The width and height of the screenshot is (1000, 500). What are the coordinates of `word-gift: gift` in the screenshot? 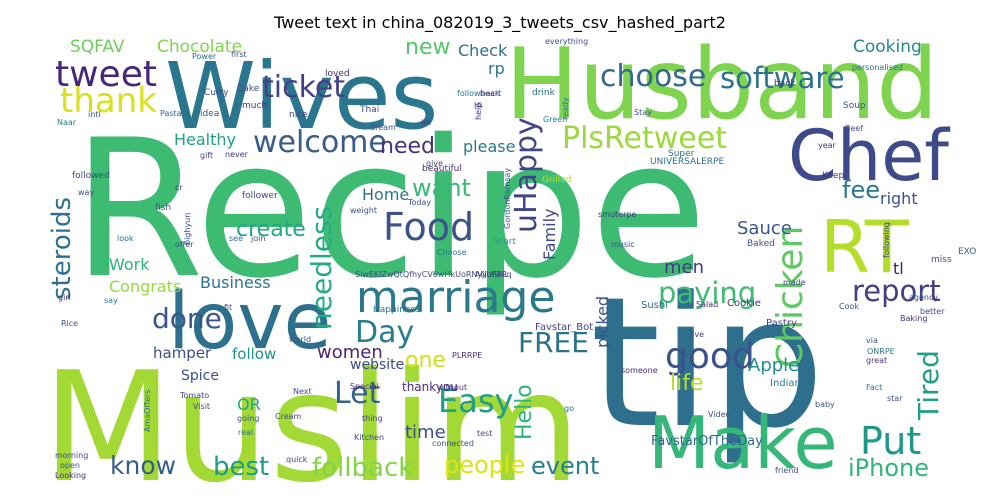 It's located at (206, 155).